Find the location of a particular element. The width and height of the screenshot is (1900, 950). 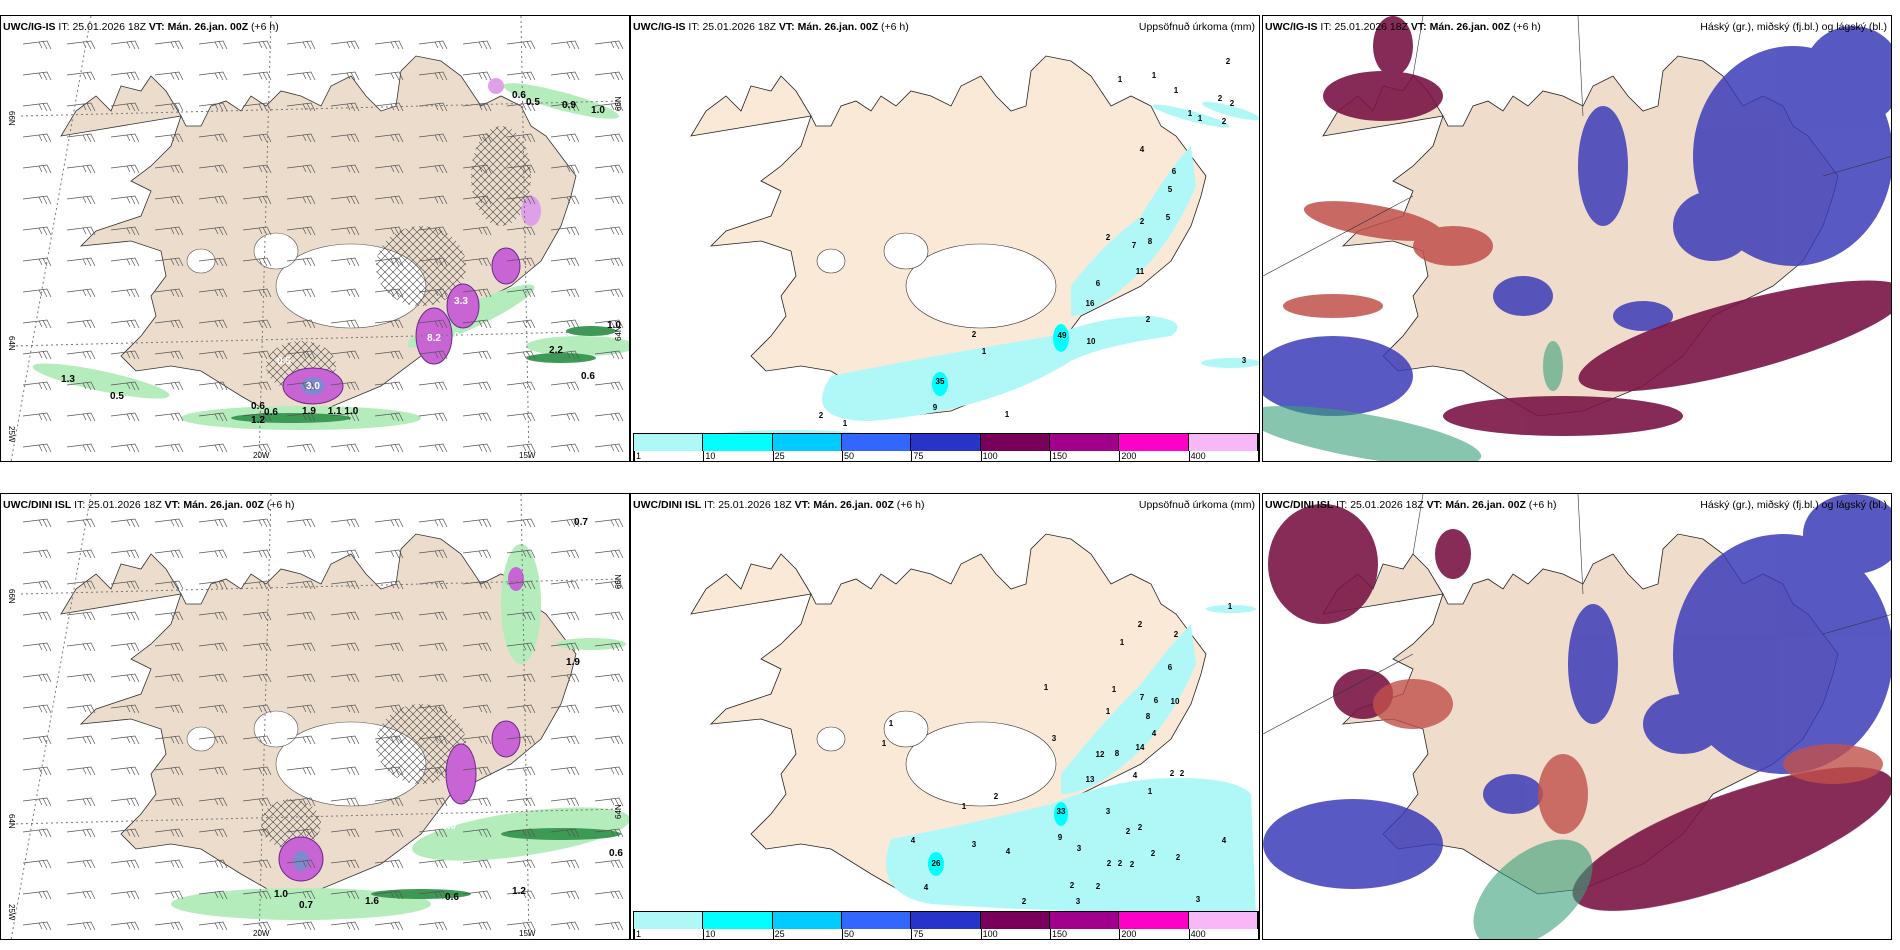

valid-time: Mán. 26.jan. 00Z is located at coordinates (838, 27).